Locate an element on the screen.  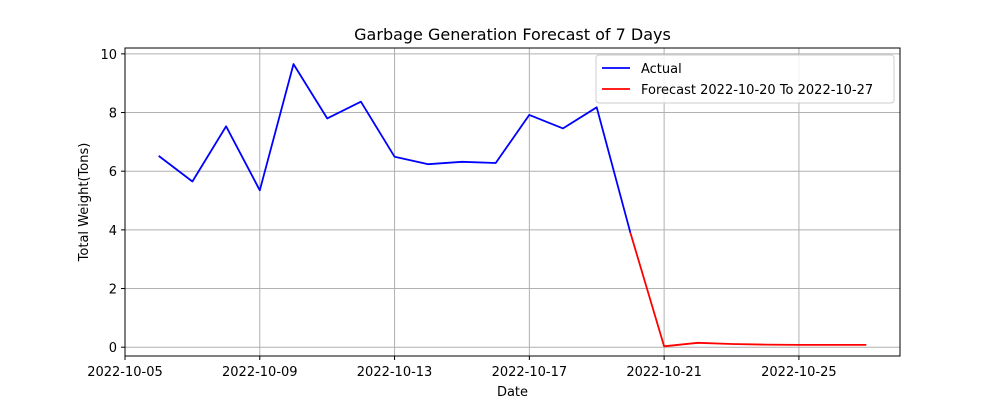
x-tick-label: 2022-10-05 is located at coordinates (125, 372).